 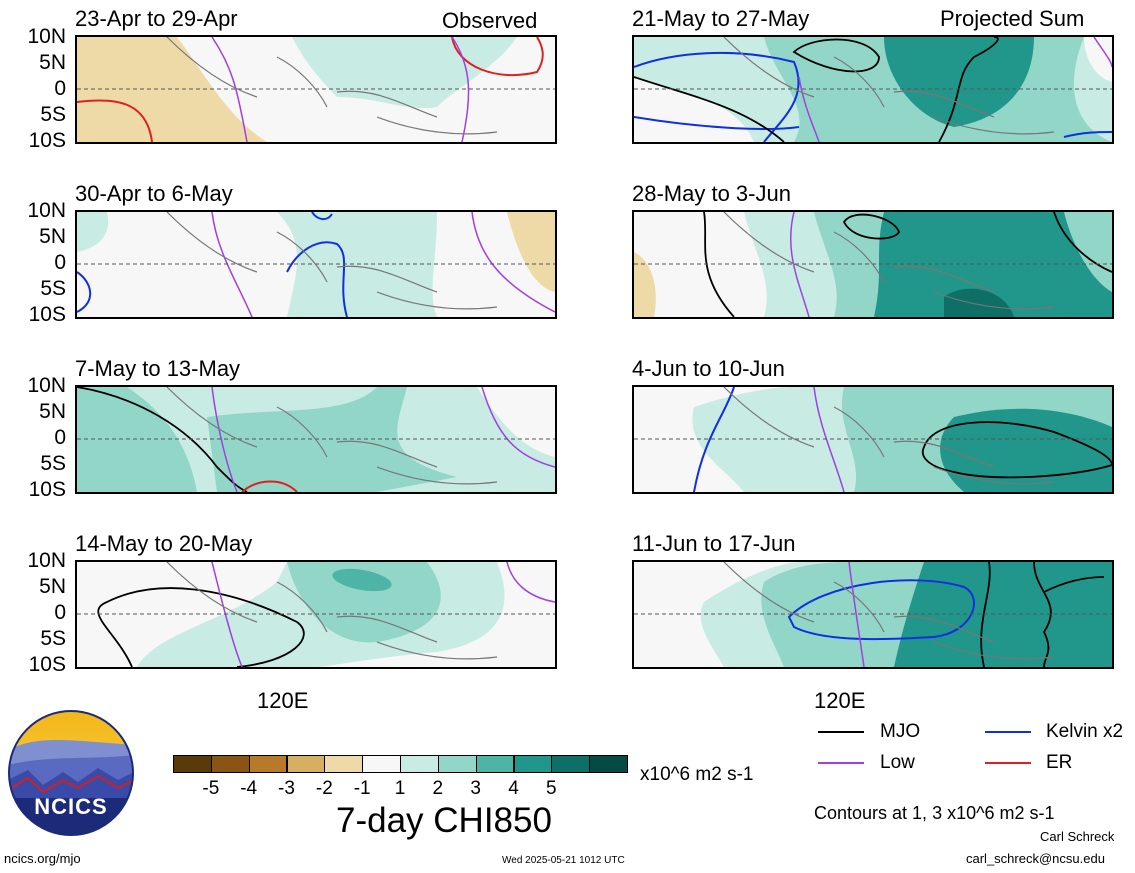 I want to click on ncics-logo: NCICS, so click(x=71, y=773).